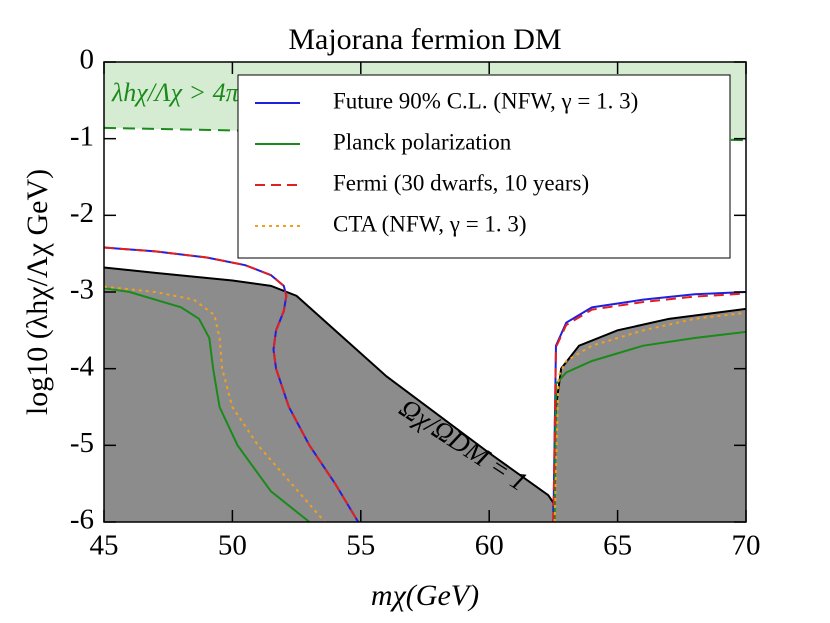 This screenshot has width=830, height=623. I want to click on x-tick-label: 50, so click(232, 546).